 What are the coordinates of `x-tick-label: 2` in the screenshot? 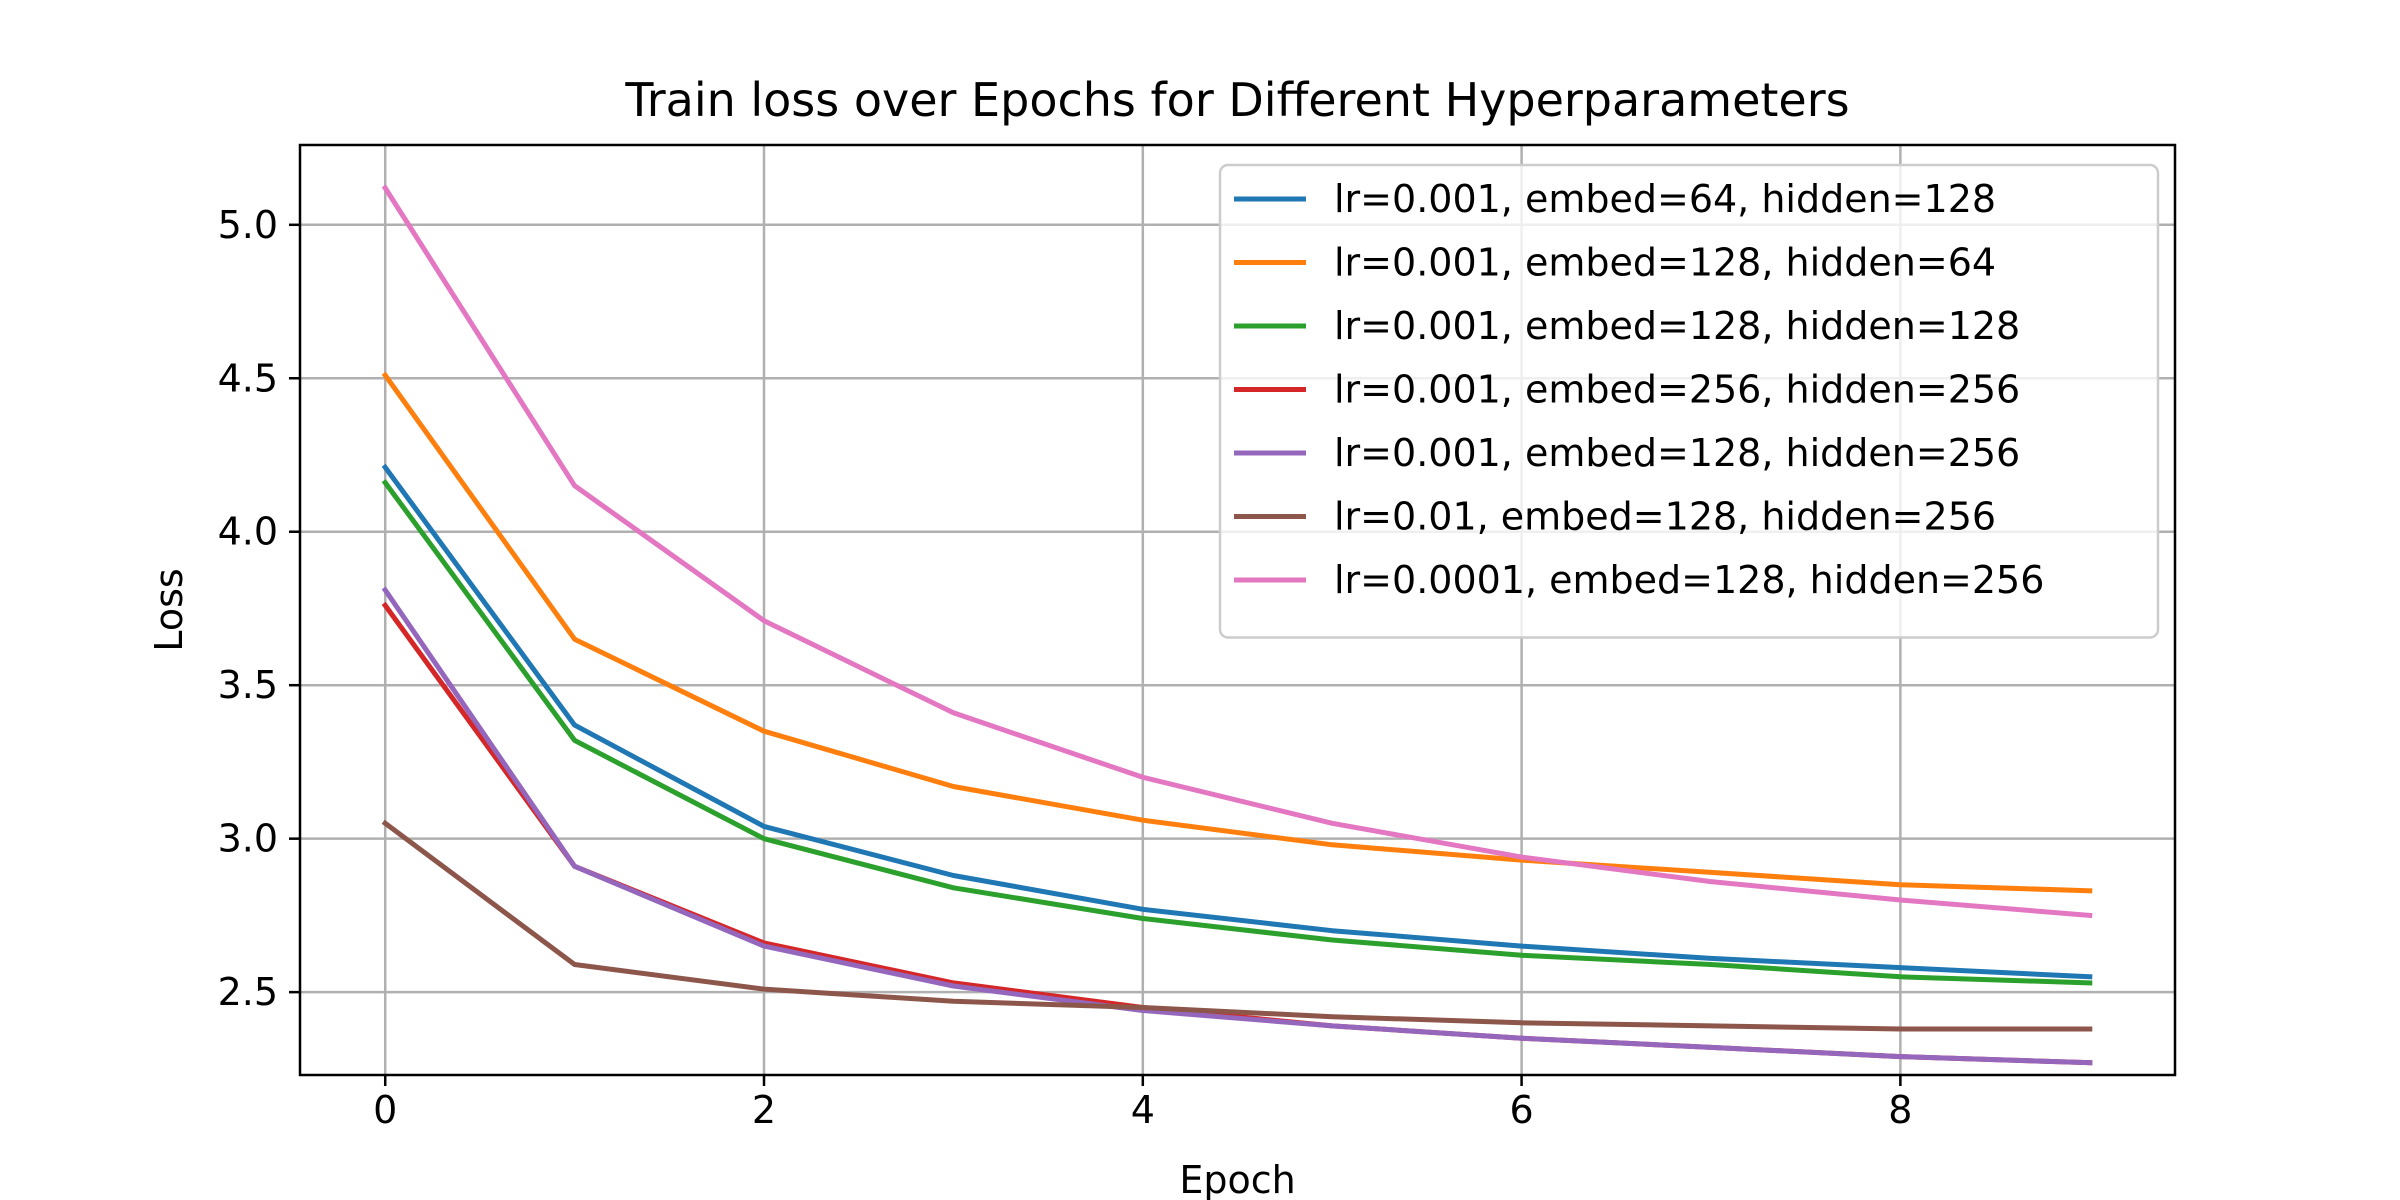 It's located at (764, 1110).